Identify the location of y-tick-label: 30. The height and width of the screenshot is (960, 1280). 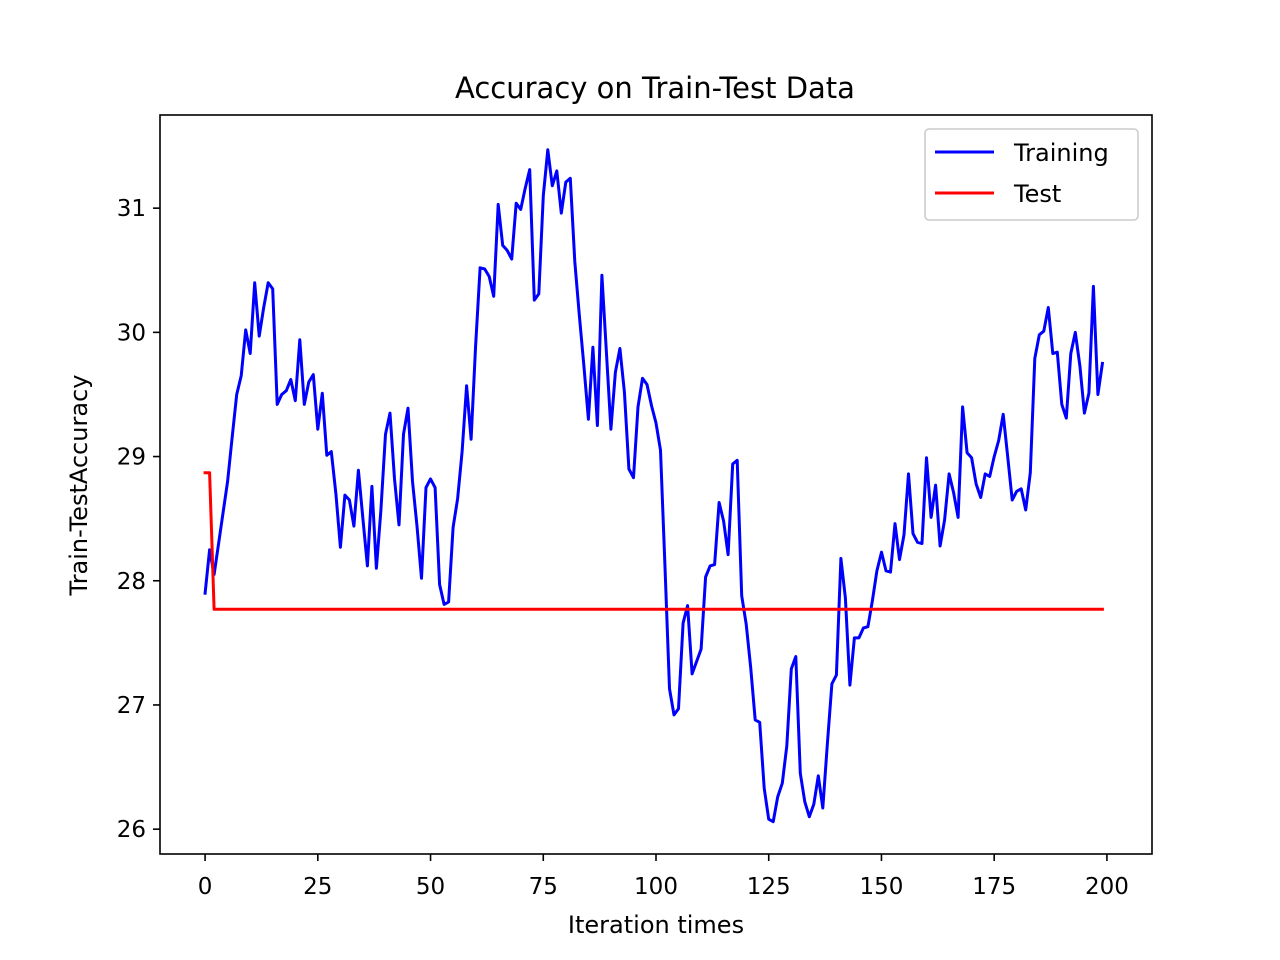
(131, 333).